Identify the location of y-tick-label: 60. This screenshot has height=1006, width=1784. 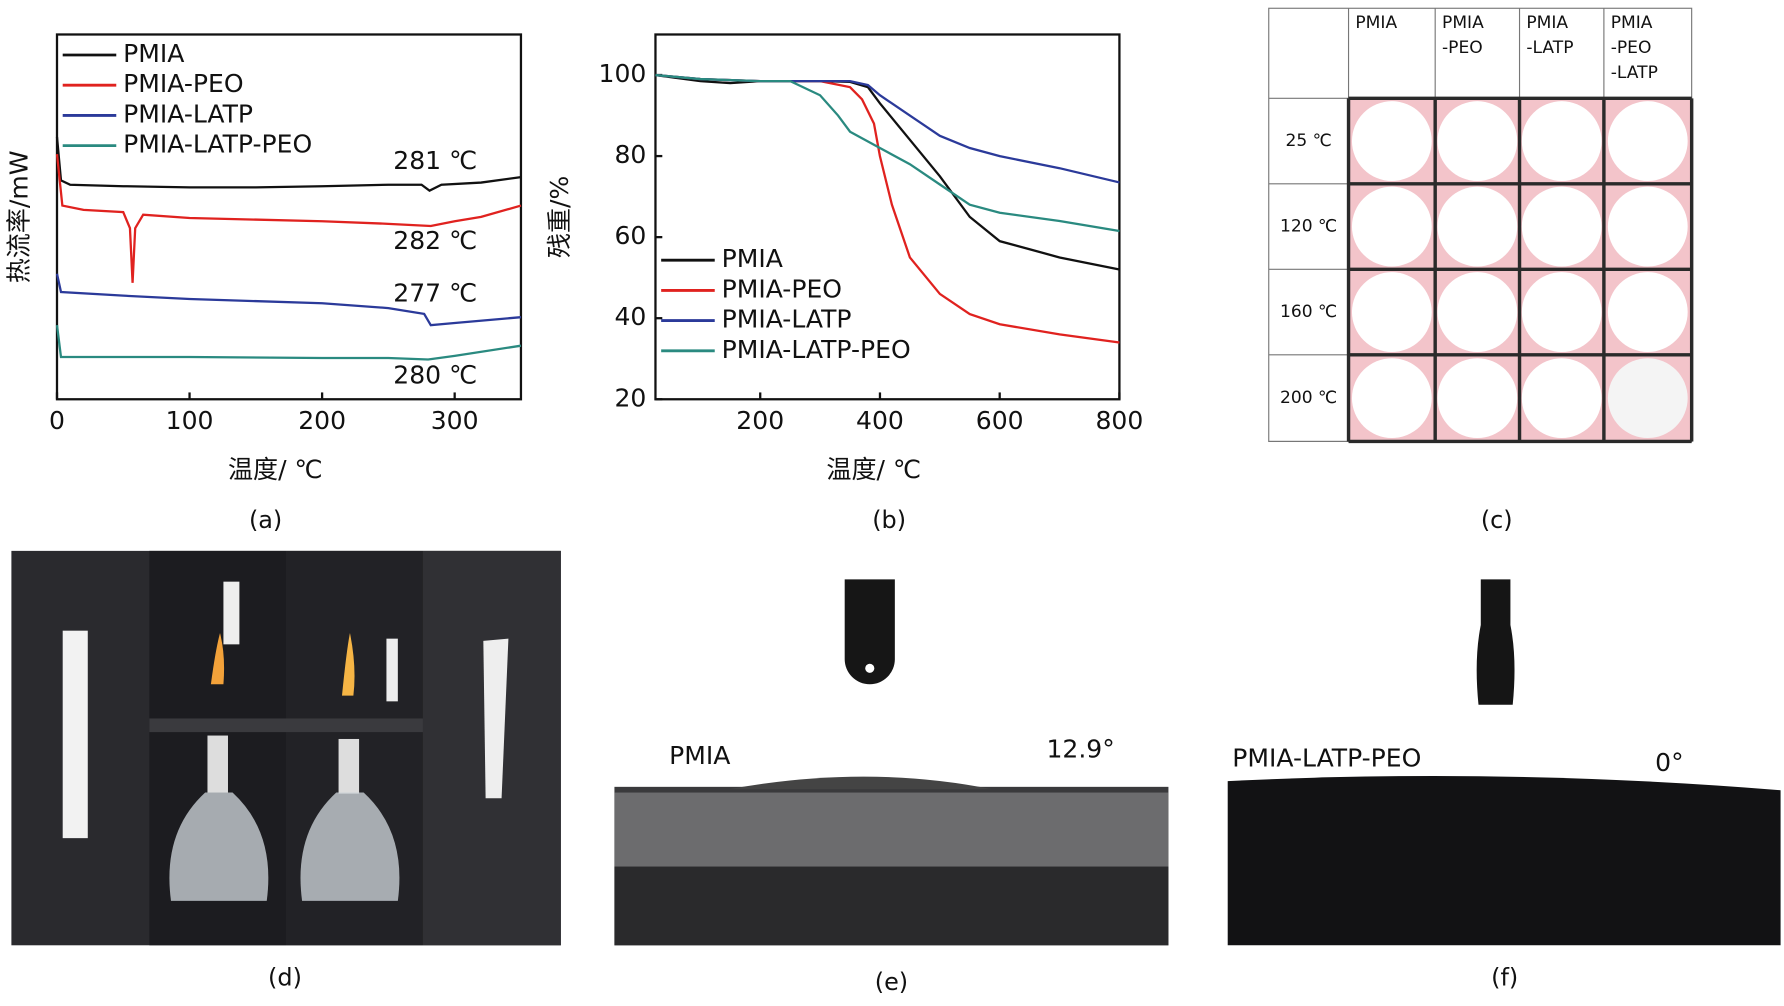
(630, 235).